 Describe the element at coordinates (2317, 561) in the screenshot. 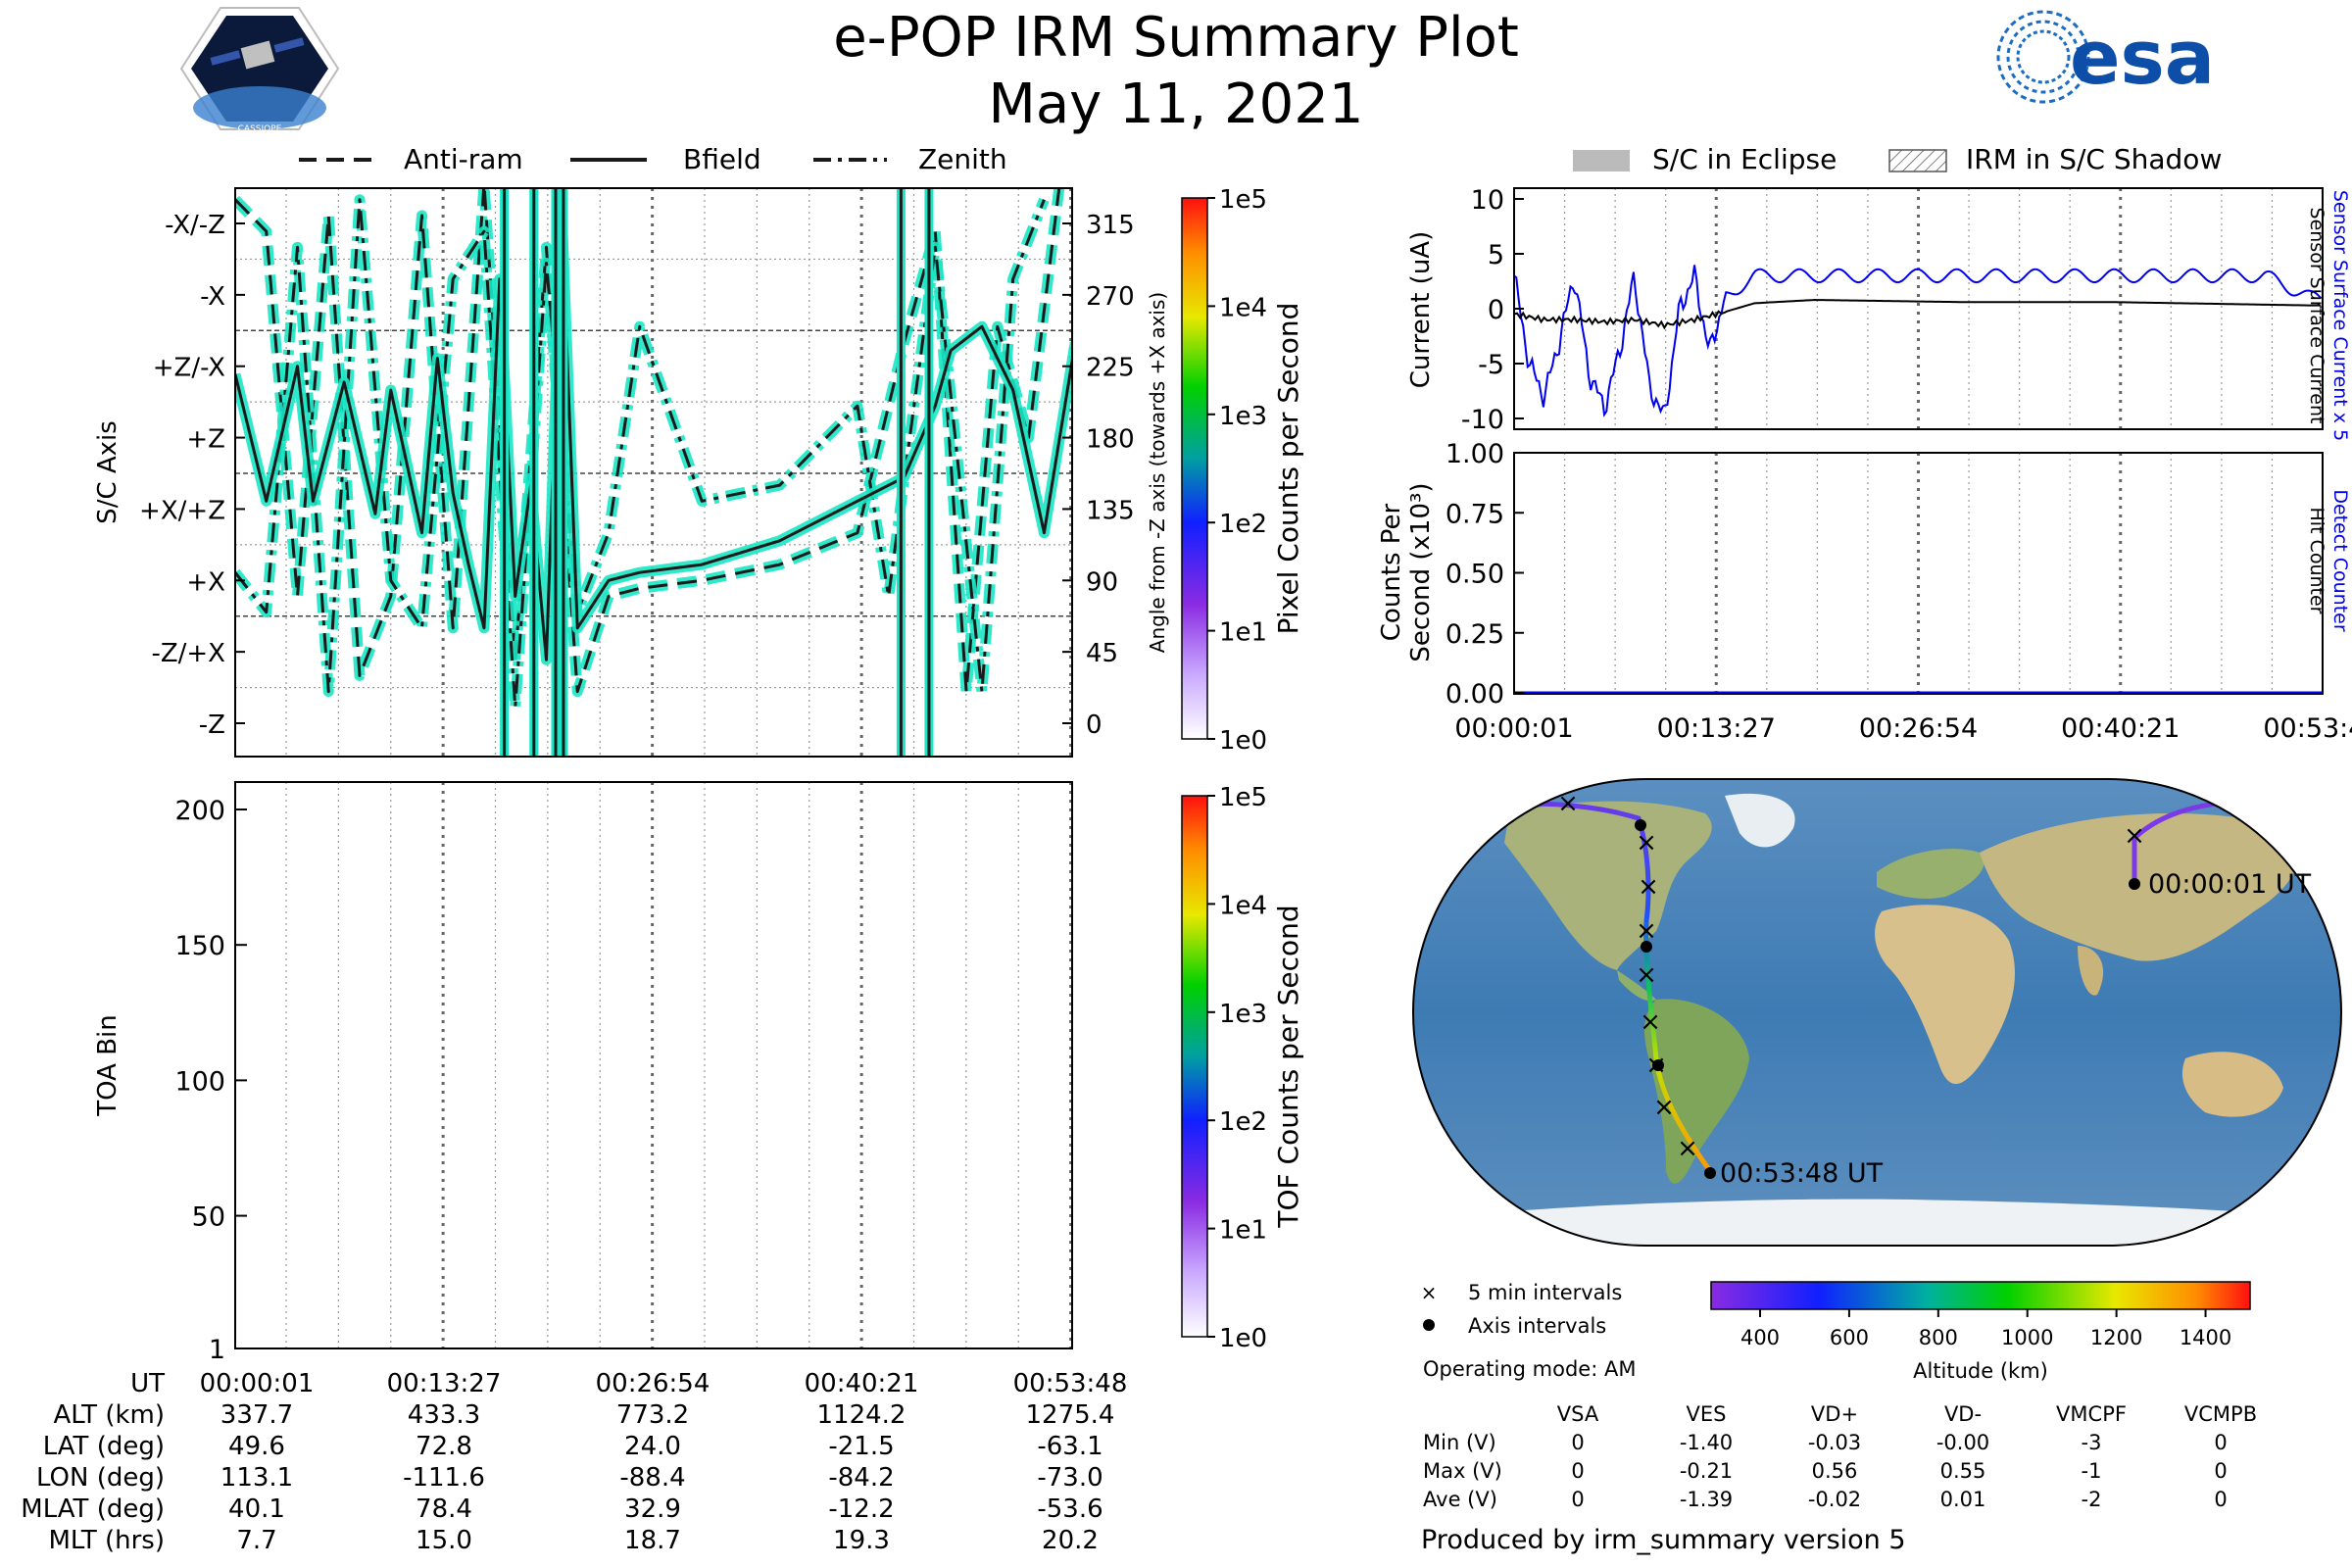

I see `counts-panel-right-label-black: Hit Counter` at that location.